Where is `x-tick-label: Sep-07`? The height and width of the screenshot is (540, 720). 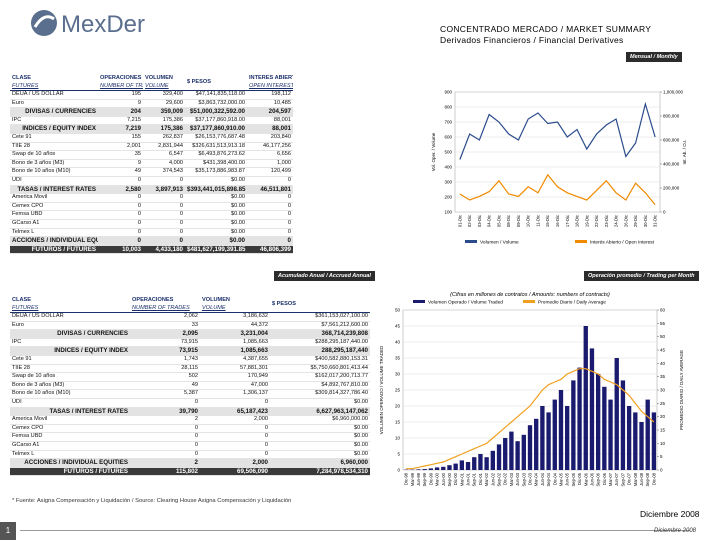
x-tick-label: Sep-07 is located at coordinates (622, 479).